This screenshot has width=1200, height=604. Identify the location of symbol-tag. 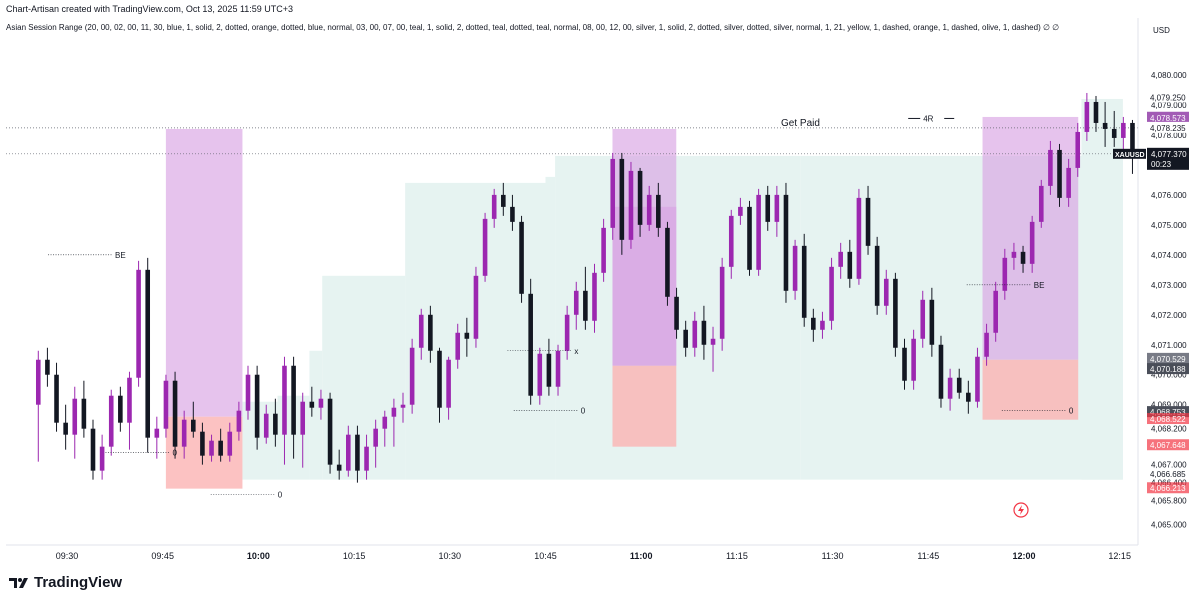
(1129, 153).